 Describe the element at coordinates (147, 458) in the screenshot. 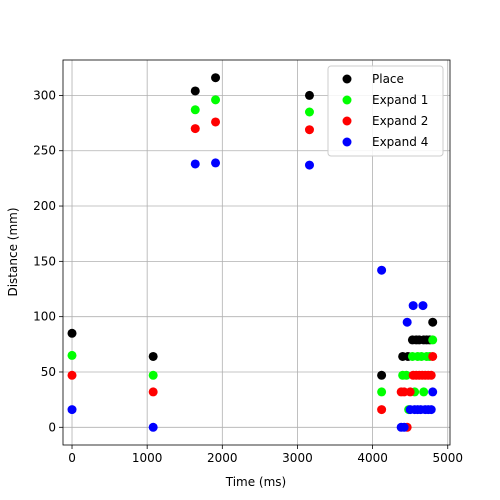

I see `x-tick-label: 1000` at that location.